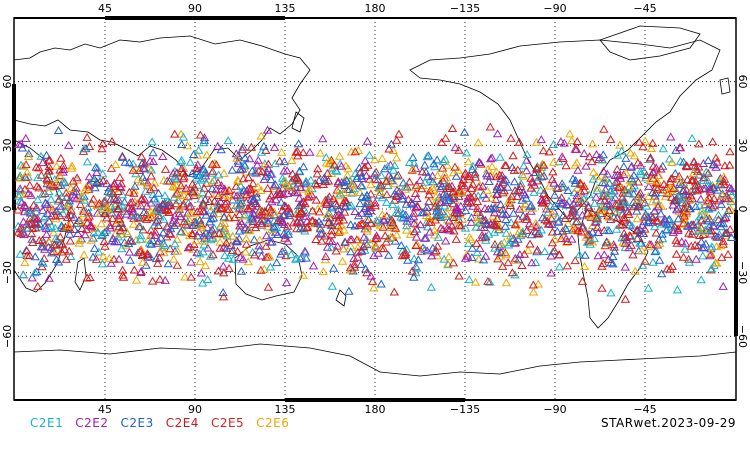 Image resolution: width=750 pixels, height=450 pixels. I want to click on lat-label-left: 0, so click(7, 209).